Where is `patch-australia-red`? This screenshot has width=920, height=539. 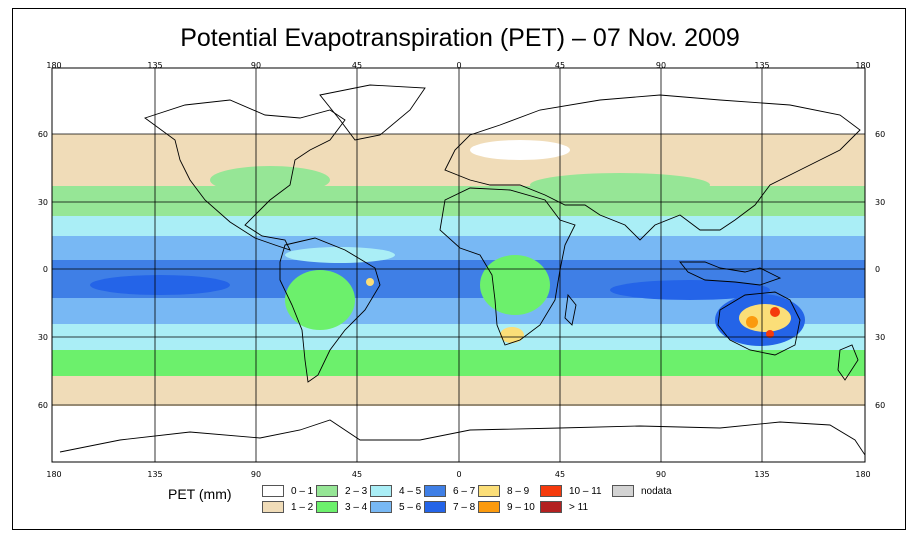
patch-australia-red is located at coordinates (775, 312).